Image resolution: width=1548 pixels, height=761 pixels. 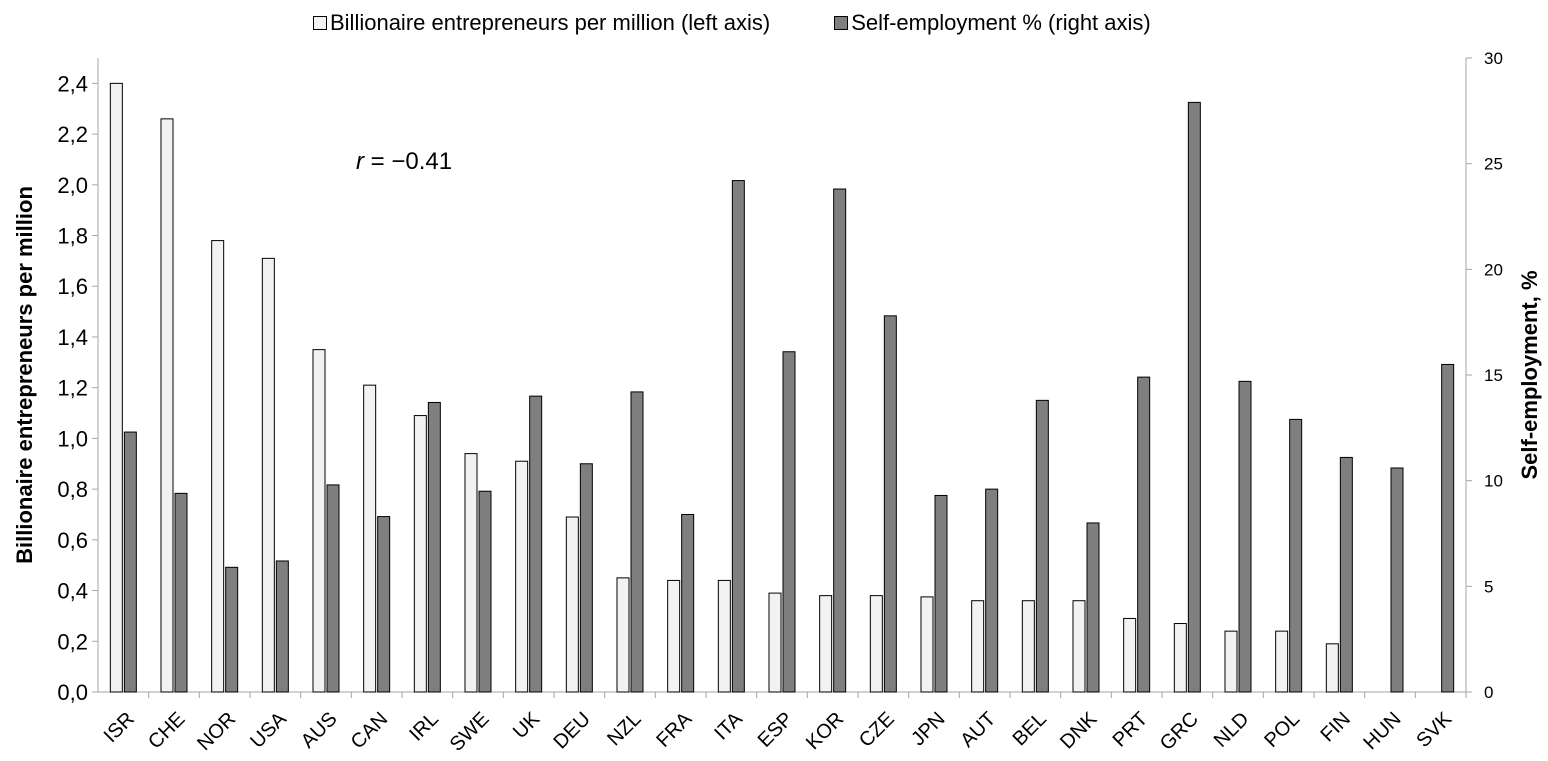 What do you see at coordinates (434, 547) in the screenshot?
I see `bar-self-employment-irl` at bounding box center [434, 547].